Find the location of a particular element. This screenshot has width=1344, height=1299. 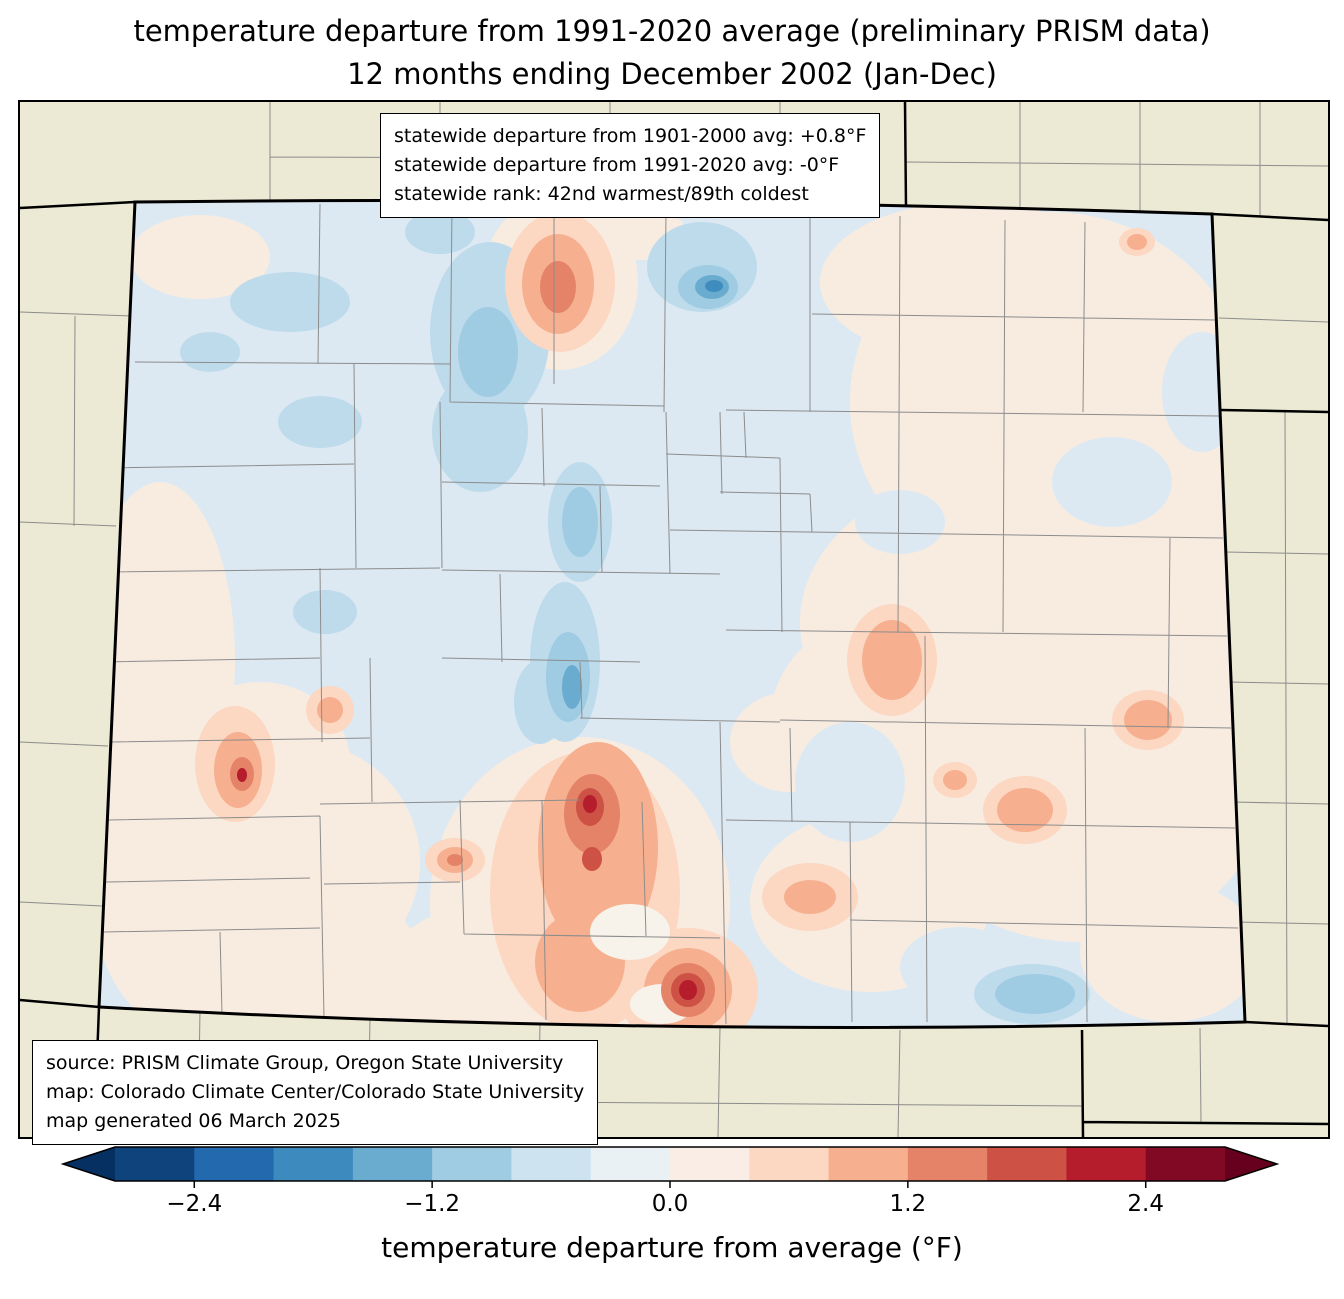

colorbar-tick-labels: −2.4 −1.2 0.0 1.2 2.4 is located at coordinates (672, 1207).